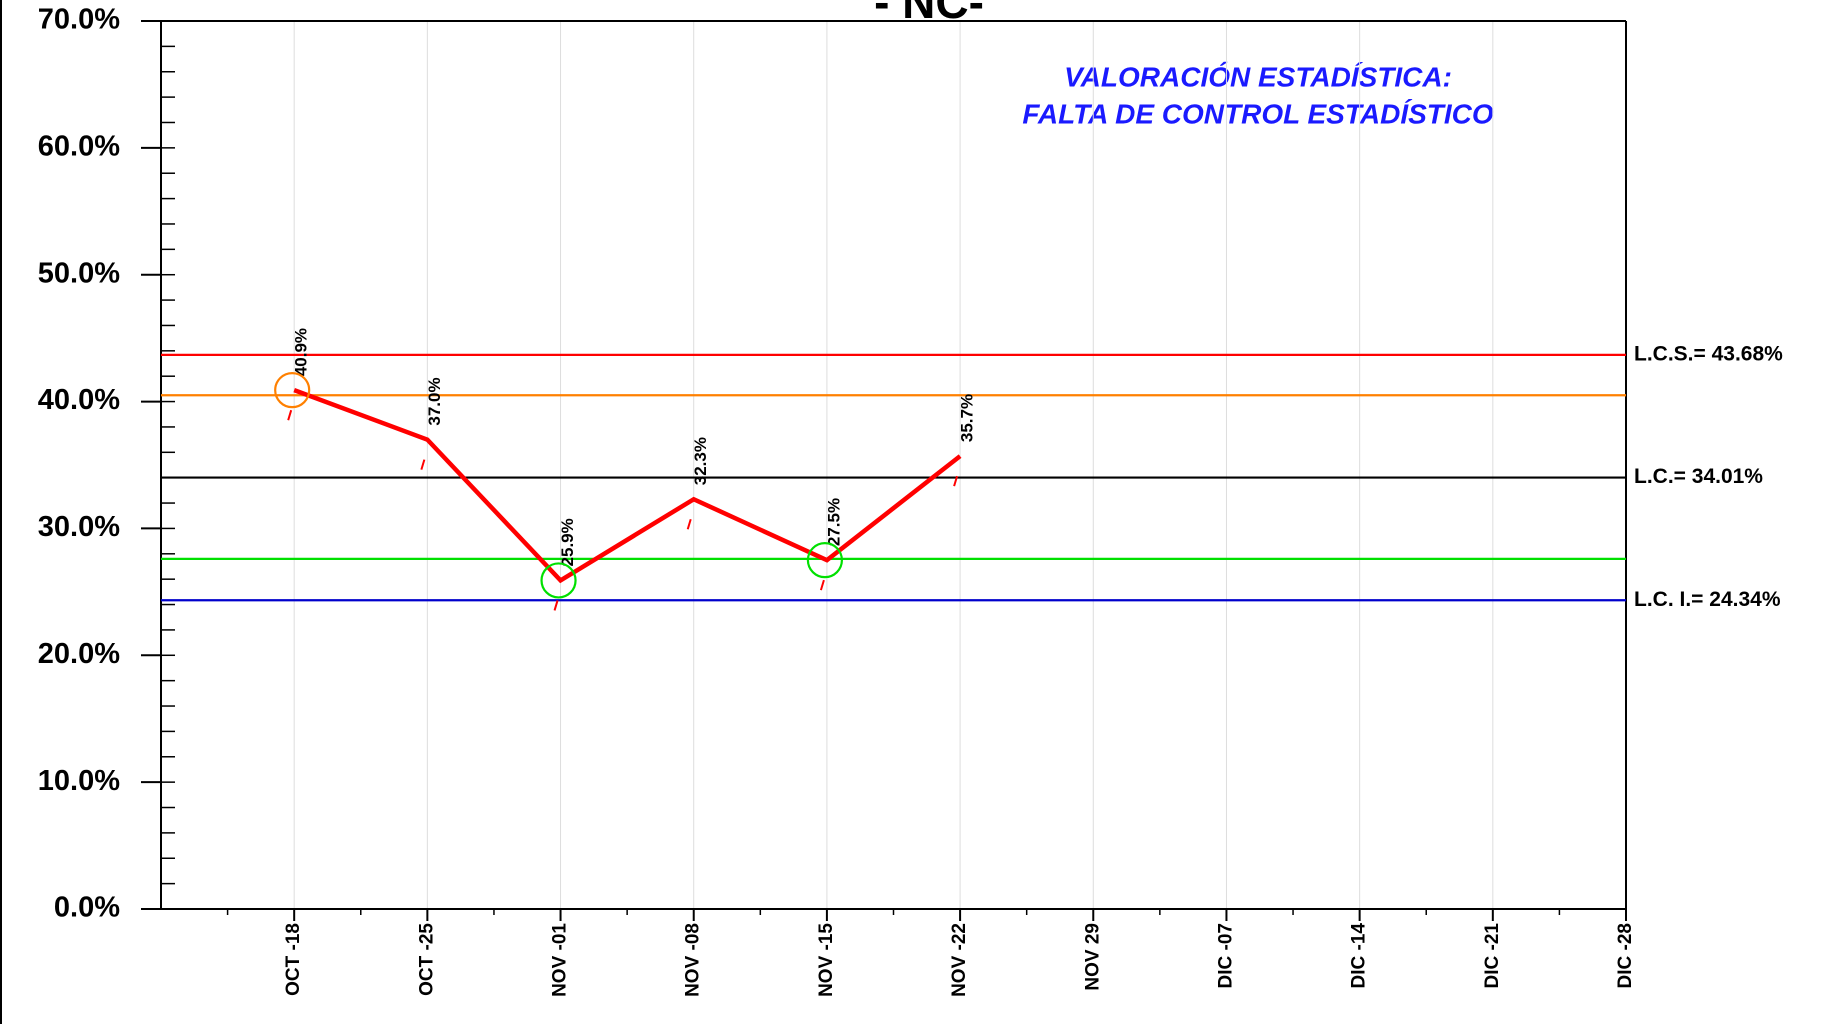  Describe the element at coordinates (826, 960) in the screenshot. I see `x-tick-label: NOV -15` at that location.